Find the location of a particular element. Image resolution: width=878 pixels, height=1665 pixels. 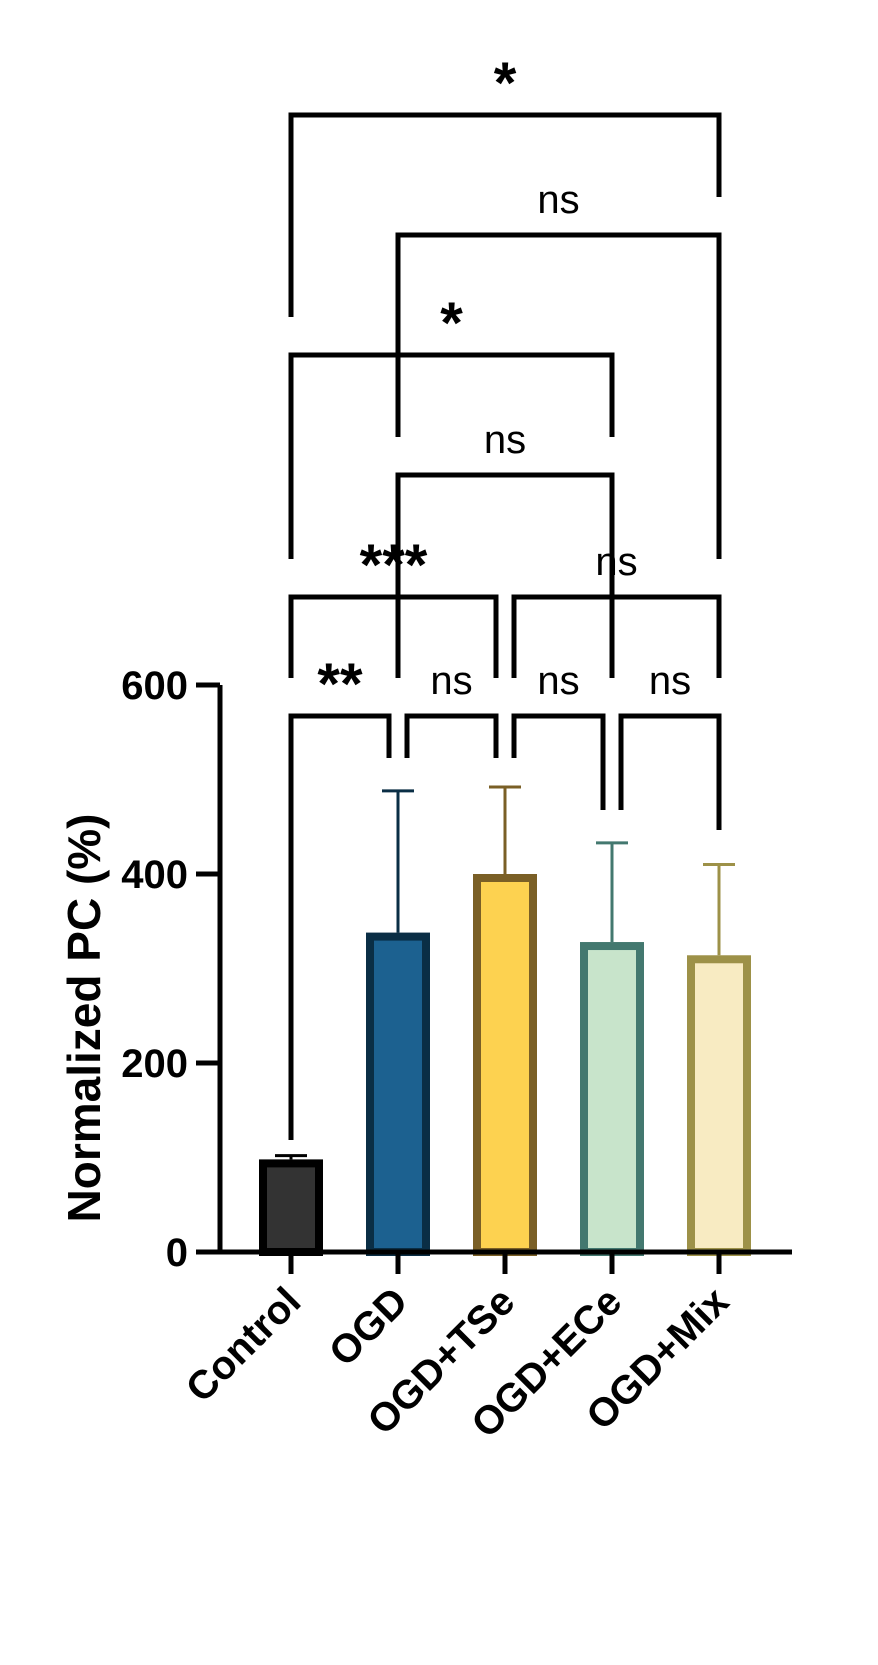

bars-layer is located at coordinates (505, 1065).